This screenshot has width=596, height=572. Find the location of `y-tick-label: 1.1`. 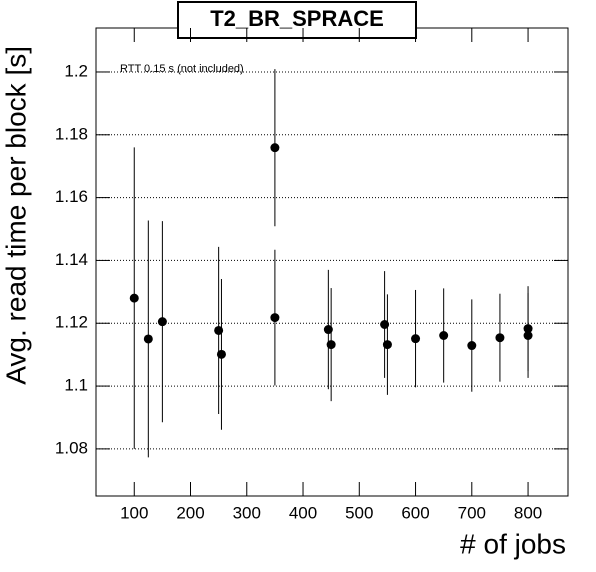

y-tick-label: 1.1 is located at coordinates (76, 385).